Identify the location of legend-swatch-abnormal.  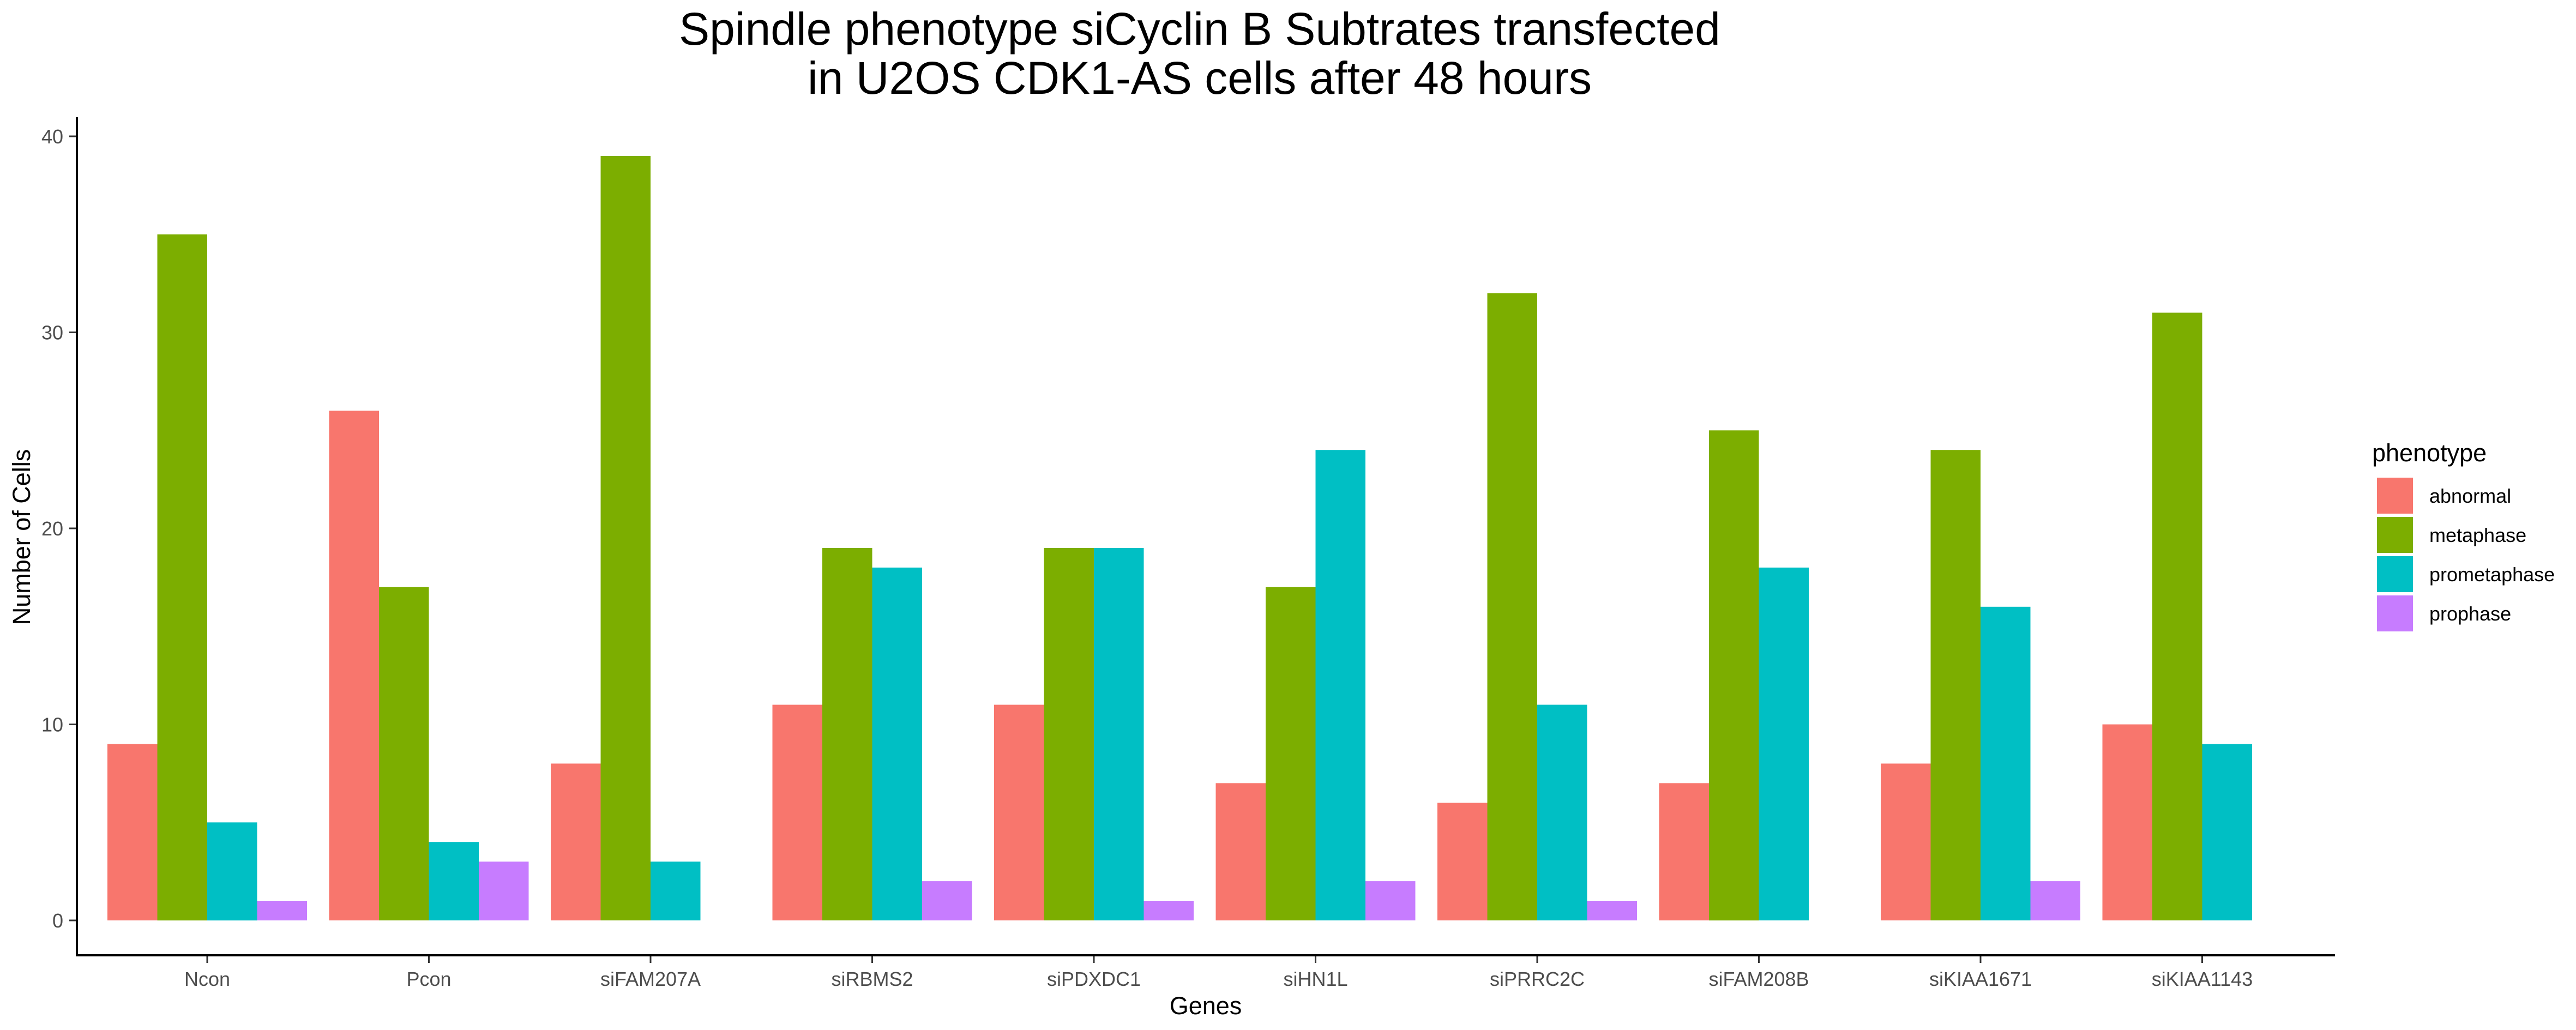
(2395, 496).